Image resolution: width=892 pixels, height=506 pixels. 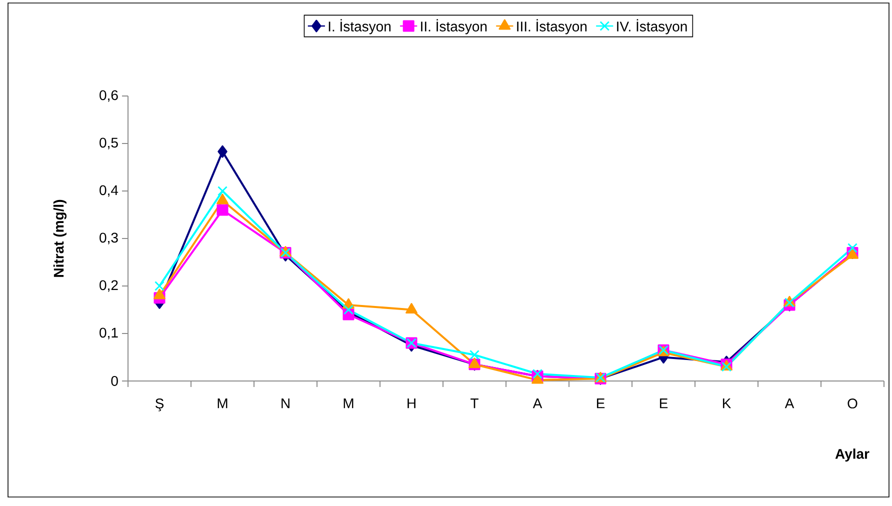 What do you see at coordinates (474, 403) in the screenshot?
I see `x-tick-label: T` at bounding box center [474, 403].